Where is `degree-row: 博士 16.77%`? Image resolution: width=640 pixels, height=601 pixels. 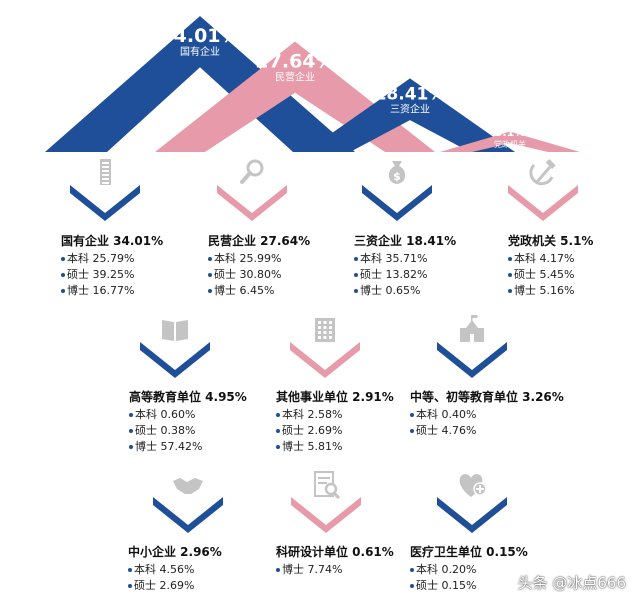
degree-row: 博士 16.77% is located at coordinates (97, 290).